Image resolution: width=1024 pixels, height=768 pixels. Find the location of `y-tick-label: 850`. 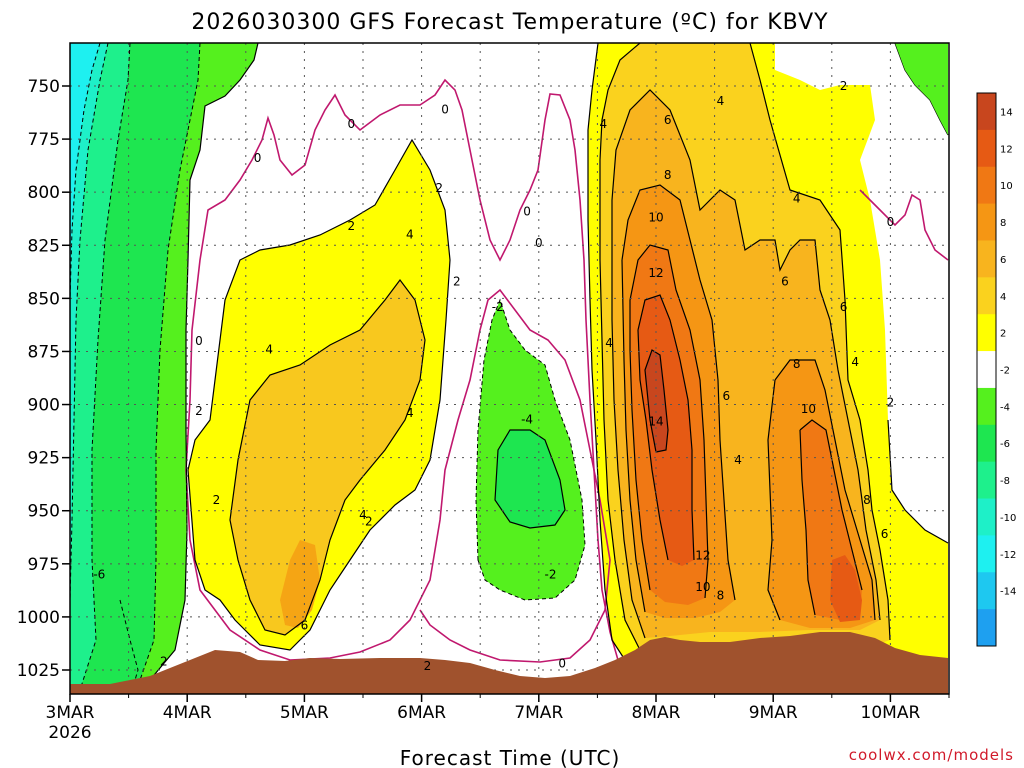

y-tick-label: 850 is located at coordinates (44, 299).